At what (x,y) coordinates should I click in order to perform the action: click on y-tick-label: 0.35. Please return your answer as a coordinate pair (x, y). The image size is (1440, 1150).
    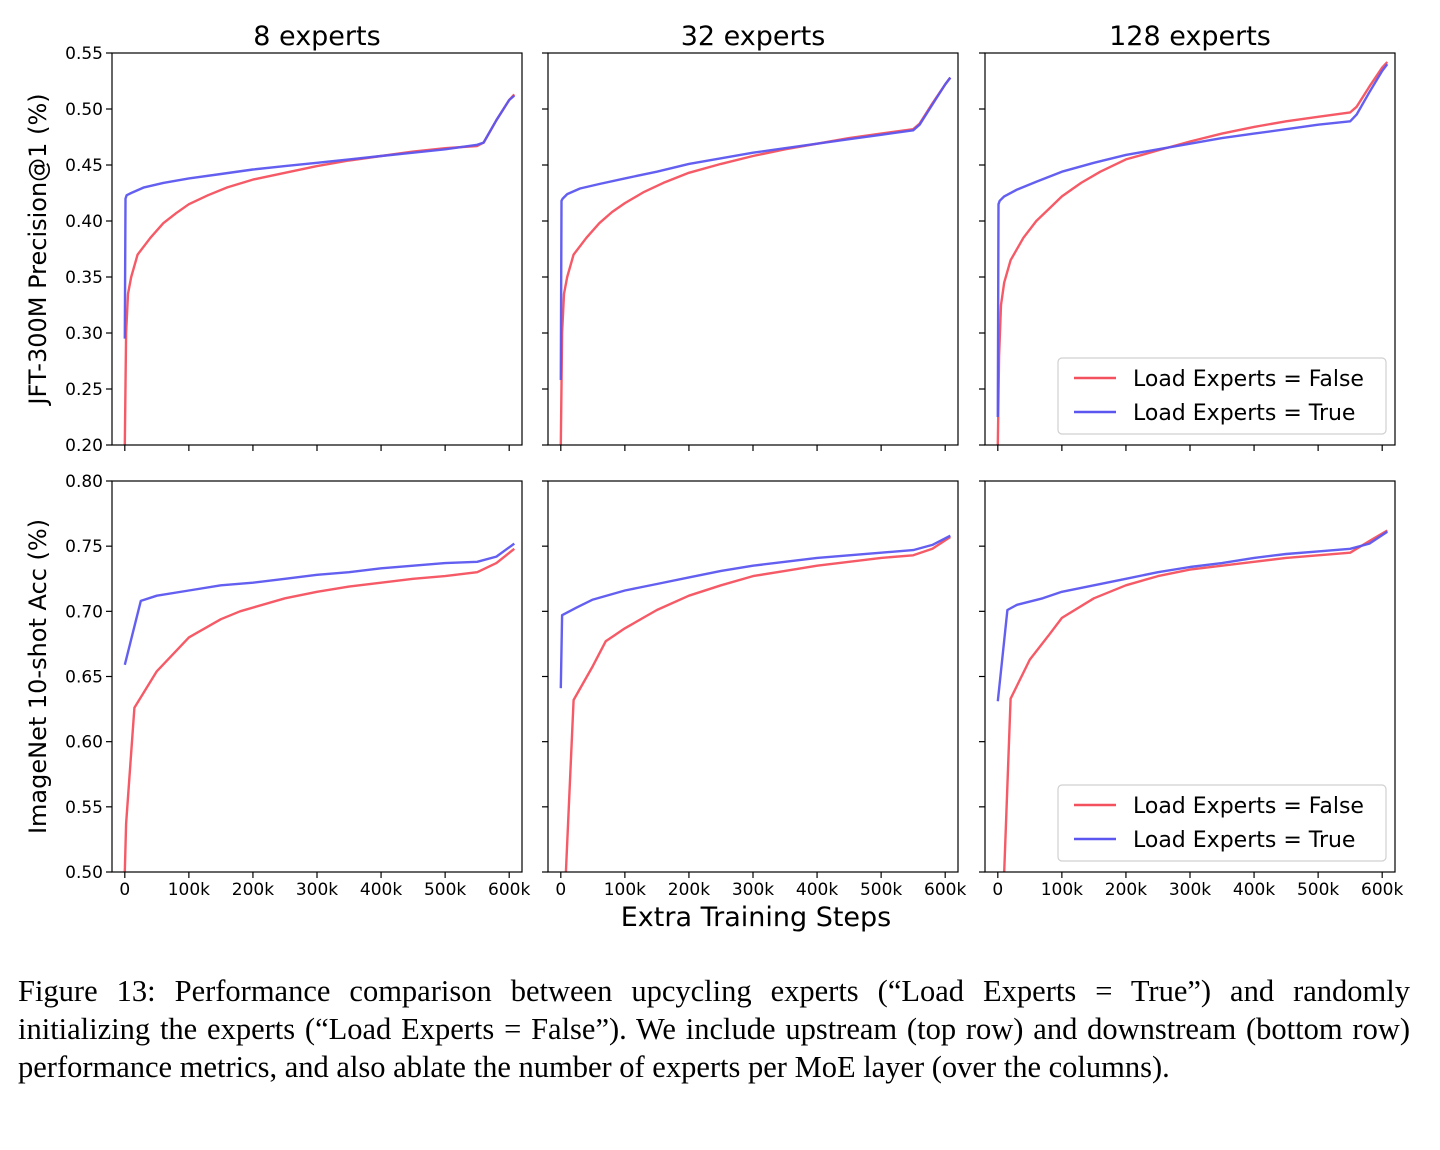
    Looking at the image, I should click on (84, 278).